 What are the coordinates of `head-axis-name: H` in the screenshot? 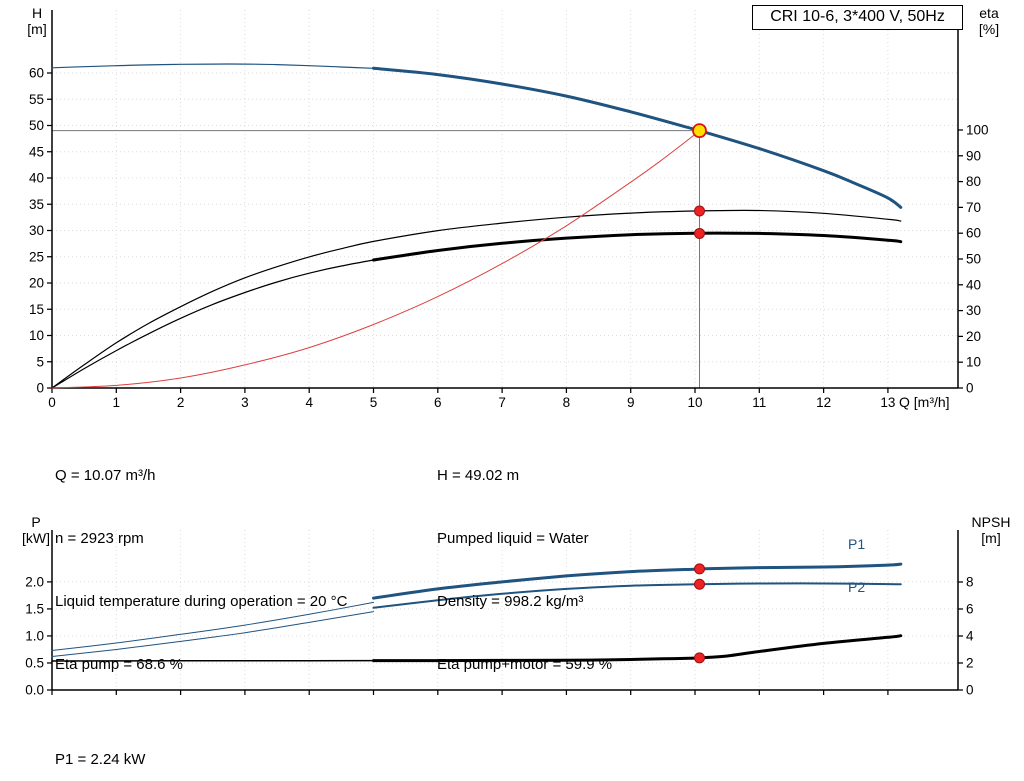 It's located at (37, 13).